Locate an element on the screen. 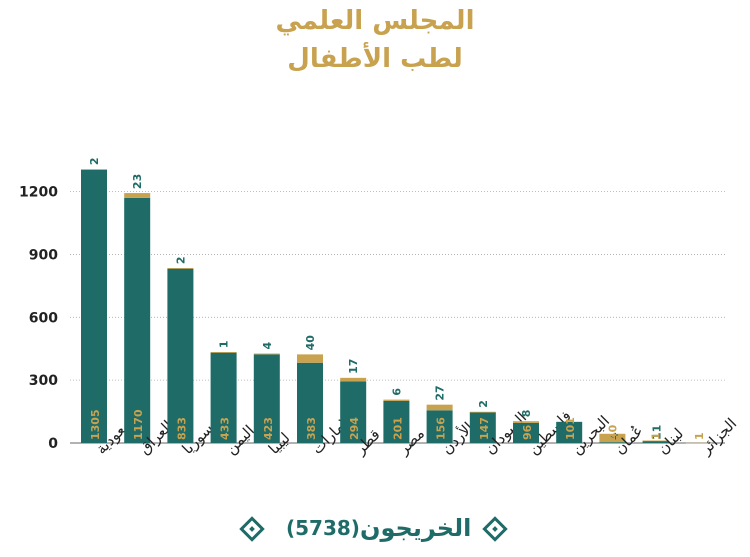  bar-top-label: 17 is located at coordinates (353, 366).